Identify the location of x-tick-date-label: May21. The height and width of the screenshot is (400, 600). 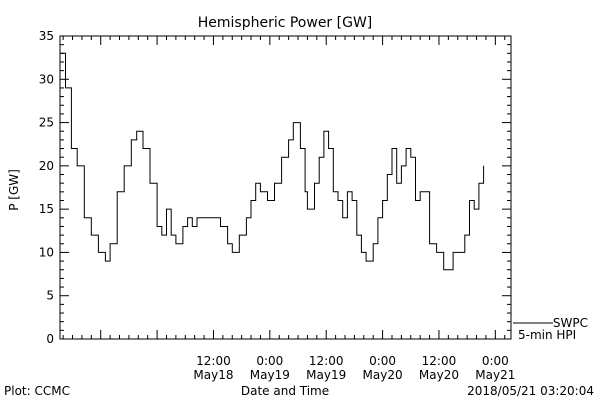
(495, 375).